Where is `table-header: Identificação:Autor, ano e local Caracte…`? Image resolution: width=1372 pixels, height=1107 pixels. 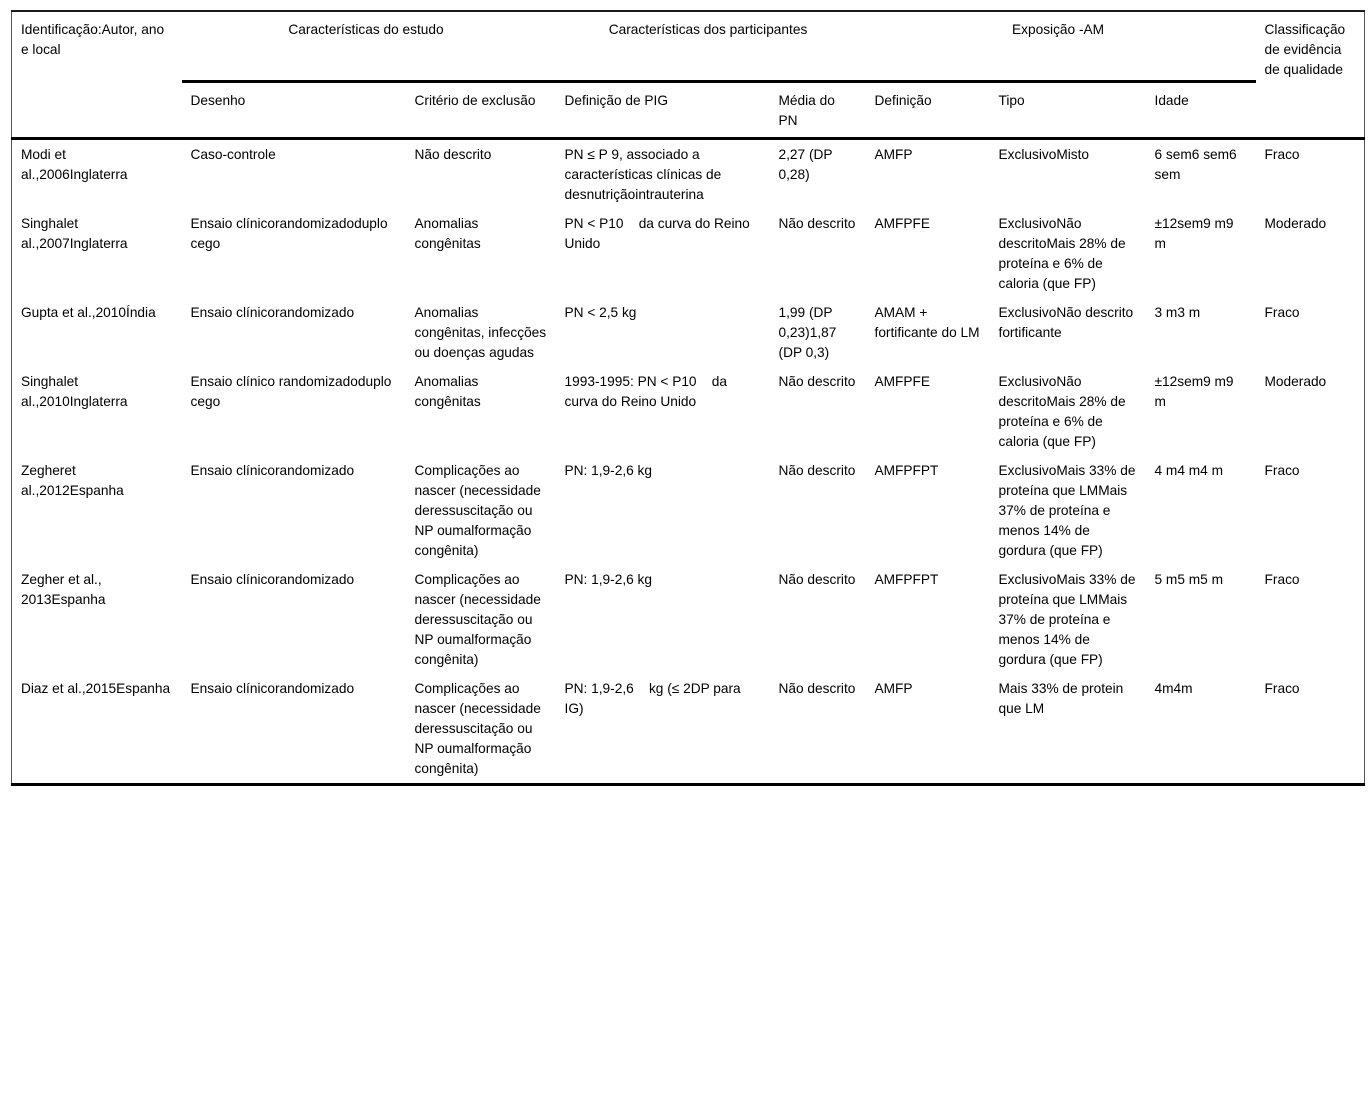 table-header: Identificação:Autor, ano e local Caracte… is located at coordinates (688, 75).